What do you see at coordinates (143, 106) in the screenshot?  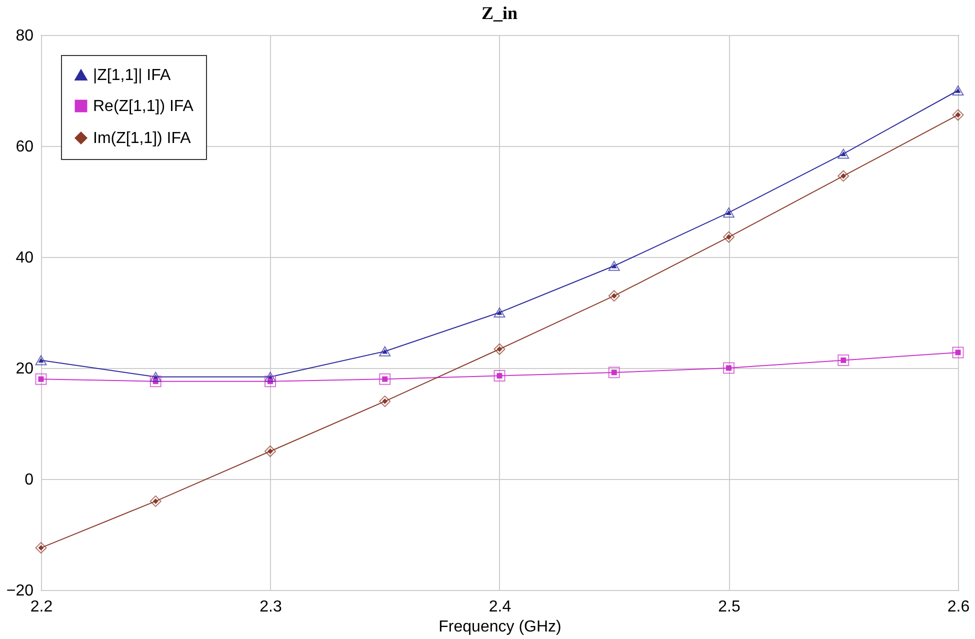 I see `legend-label: Re(Z[1,1]) IFA` at bounding box center [143, 106].